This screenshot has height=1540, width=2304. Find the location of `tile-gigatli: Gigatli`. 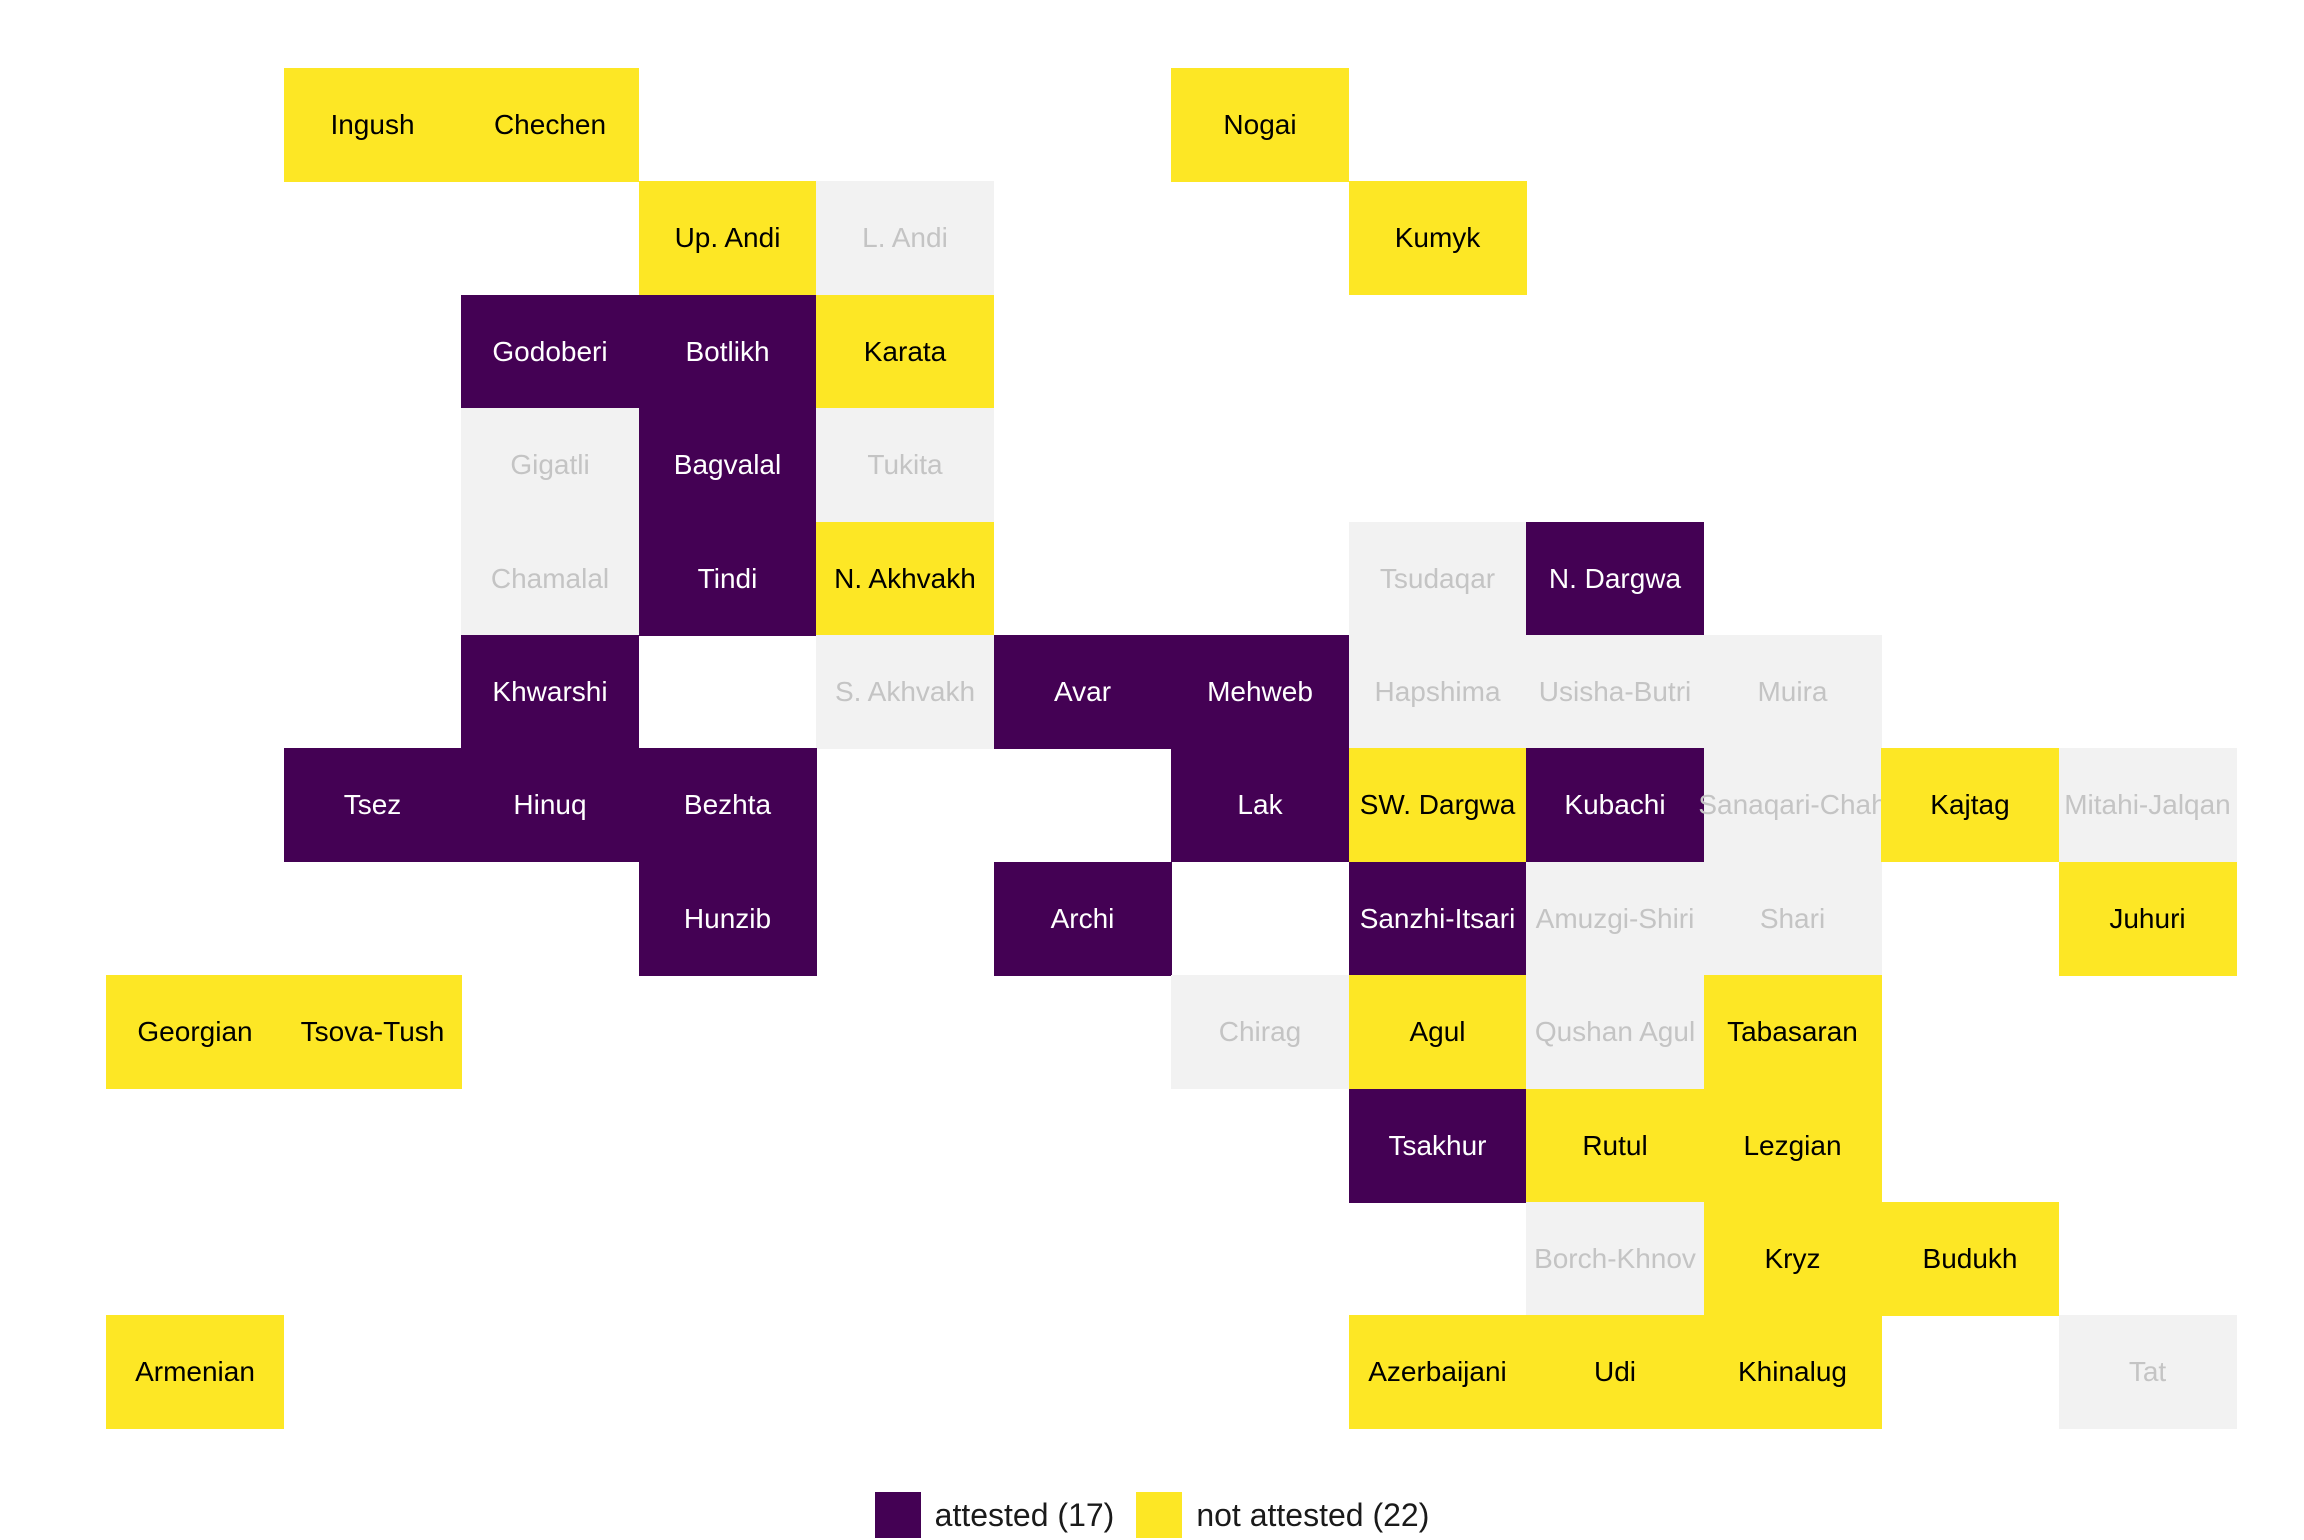

tile-gigatli: Gigatli is located at coordinates (550, 465).